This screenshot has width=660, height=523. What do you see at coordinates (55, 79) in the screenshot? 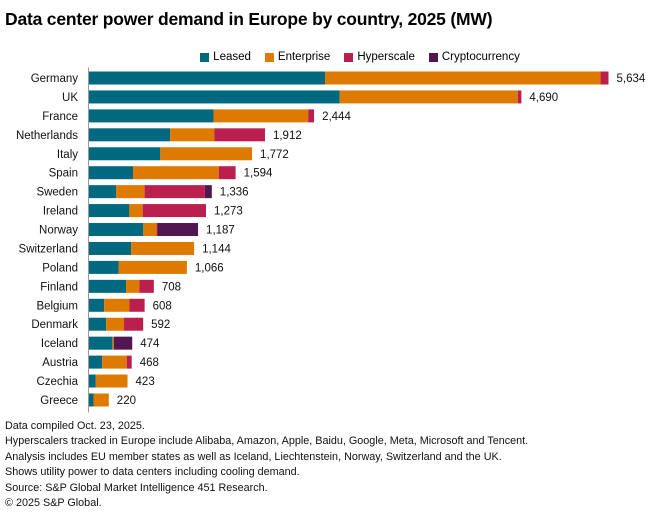
I see `category-label: Germany` at bounding box center [55, 79].